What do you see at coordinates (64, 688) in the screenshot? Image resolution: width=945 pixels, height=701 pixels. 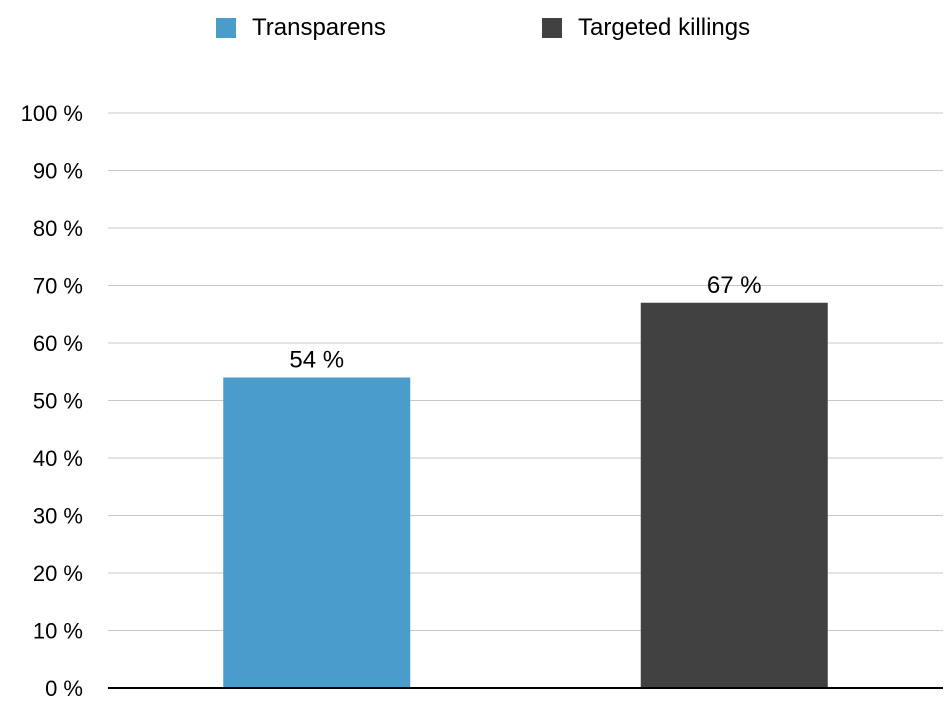 I see `y-tick-label: 0 %` at bounding box center [64, 688].